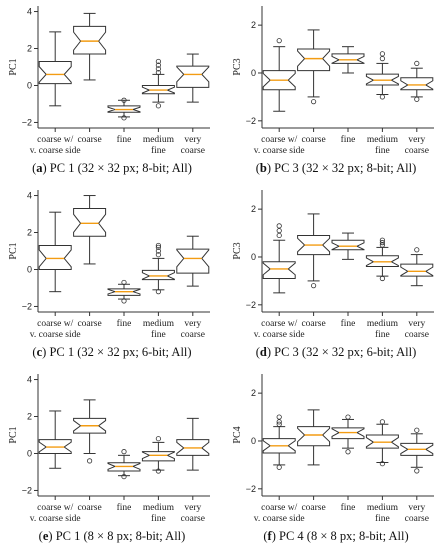 The width and height of the screenshot is (448, 551). I want to click on panel-caption: (e) PC 1 (8 × 8 px; 8-bit; All), so click(112, 538).